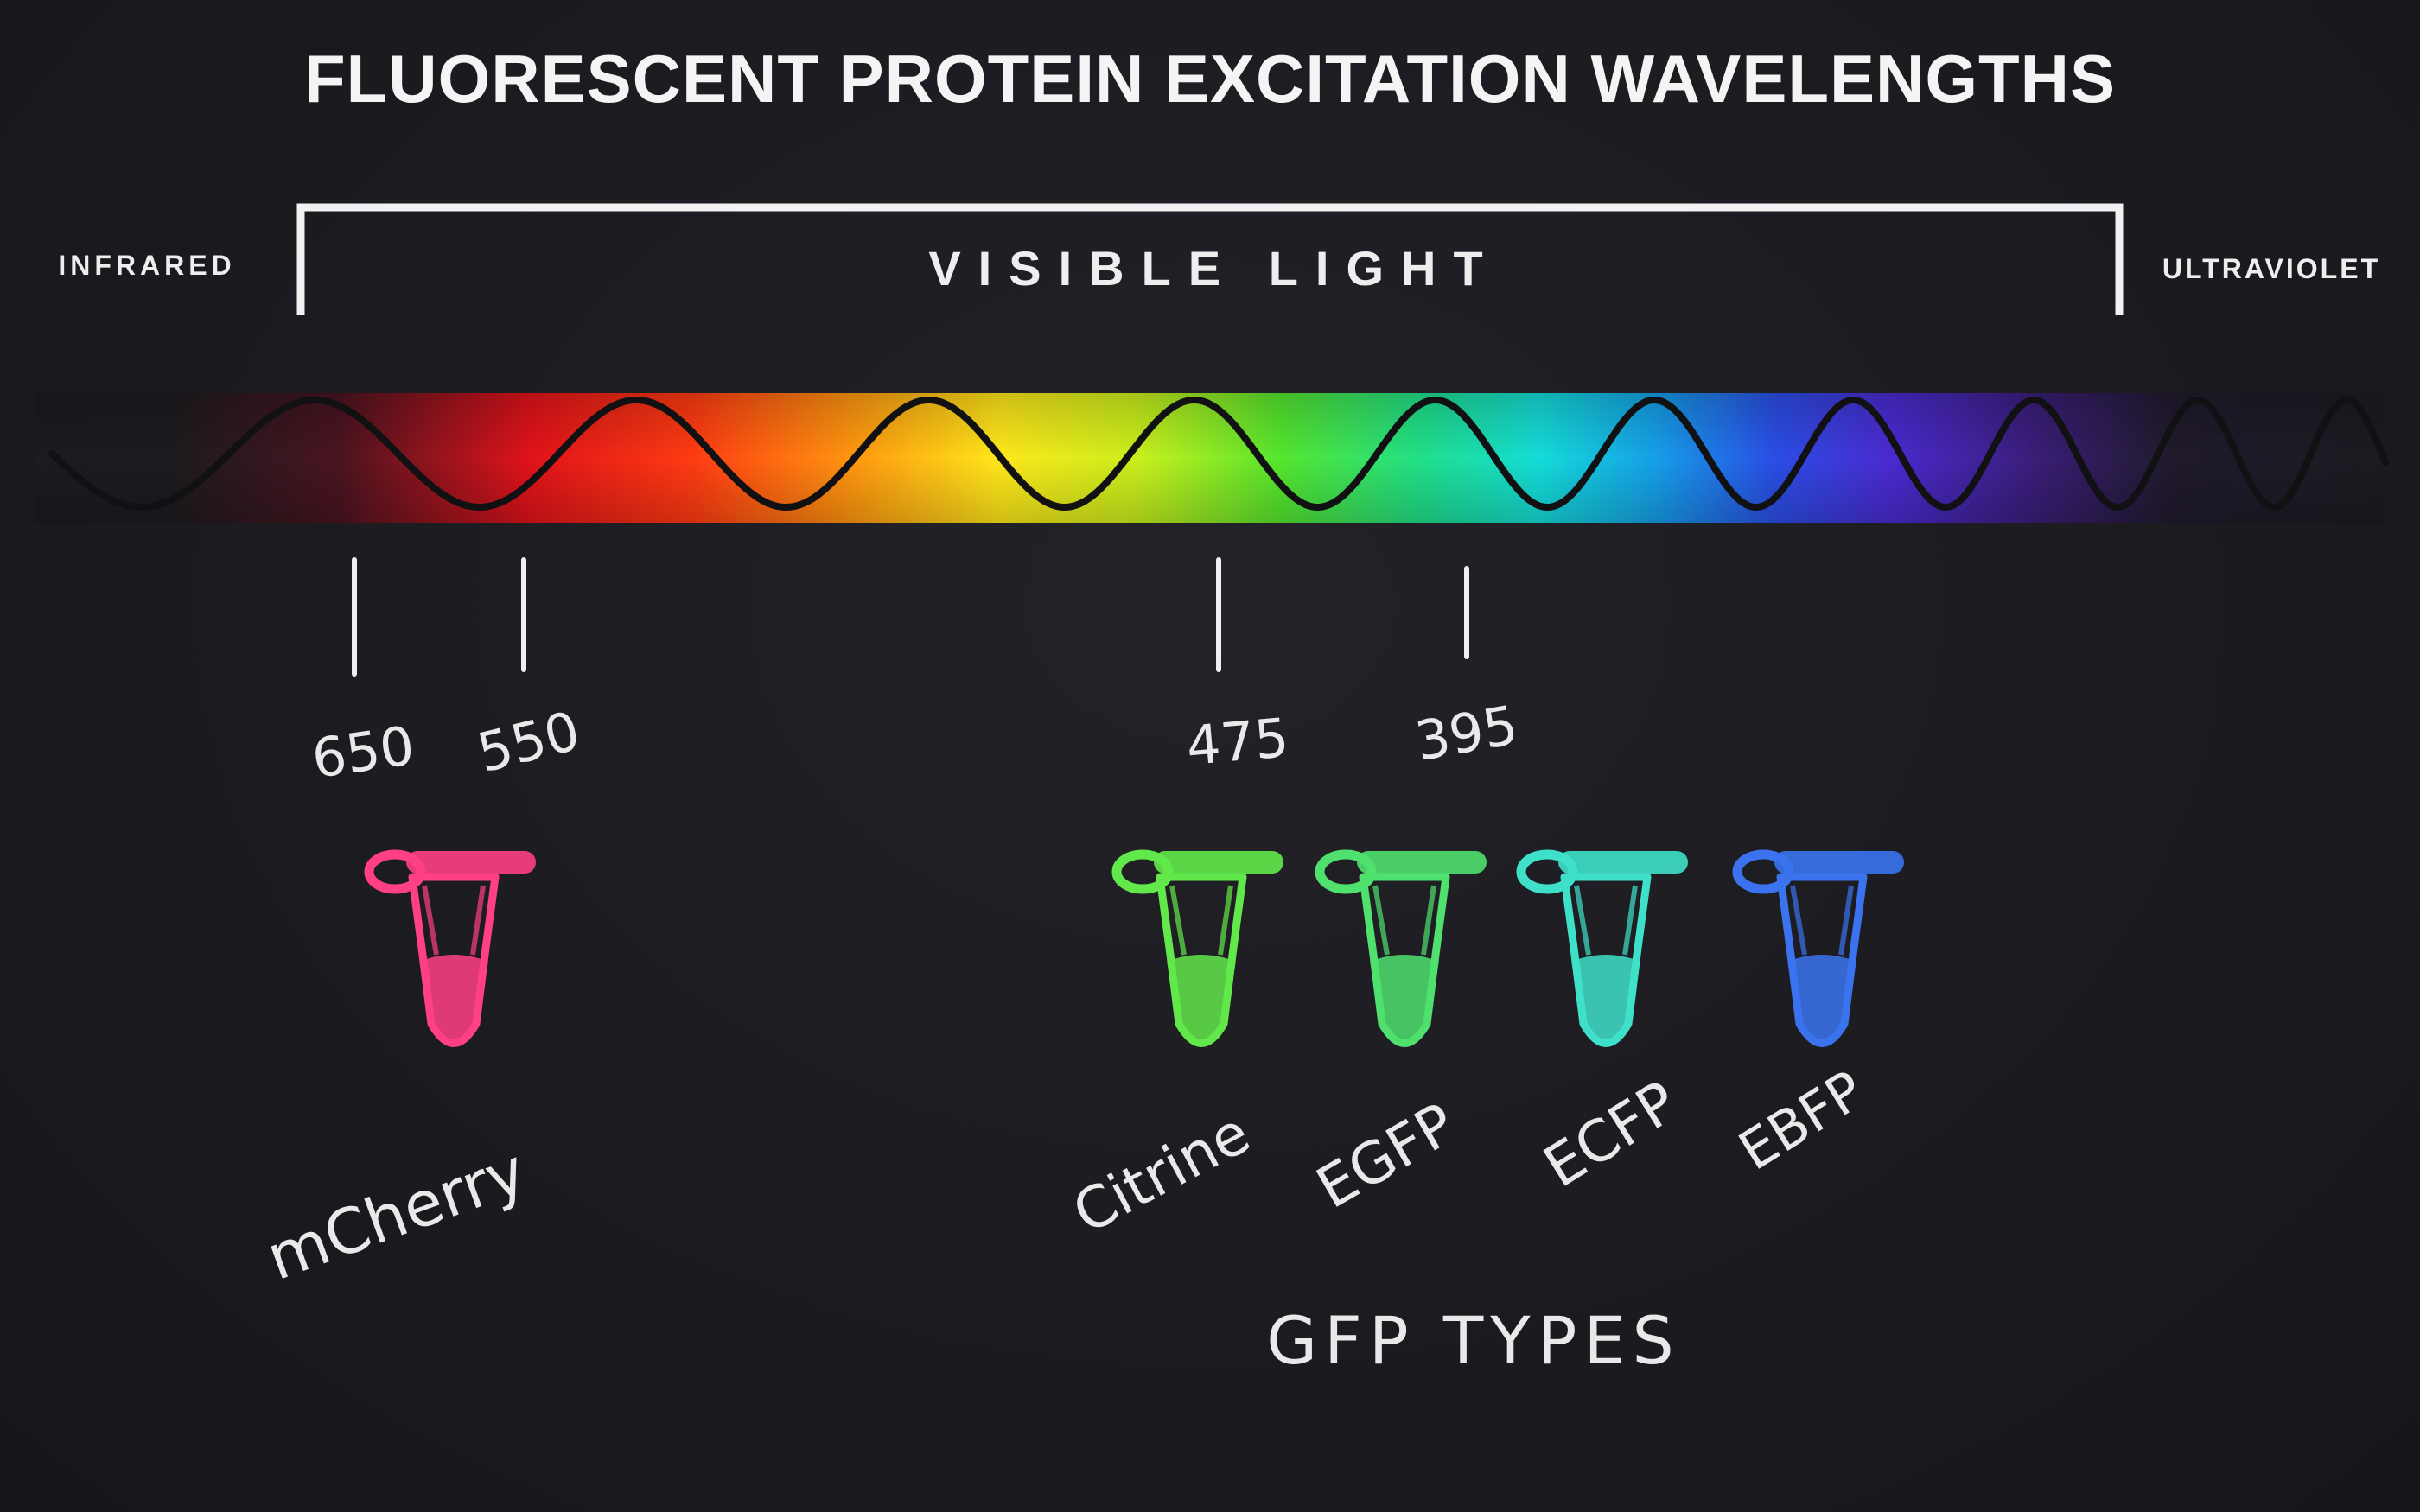  Describe the element at coordinates (1602, 948) in the screenshot. I see `tube-ecpf` at that location.